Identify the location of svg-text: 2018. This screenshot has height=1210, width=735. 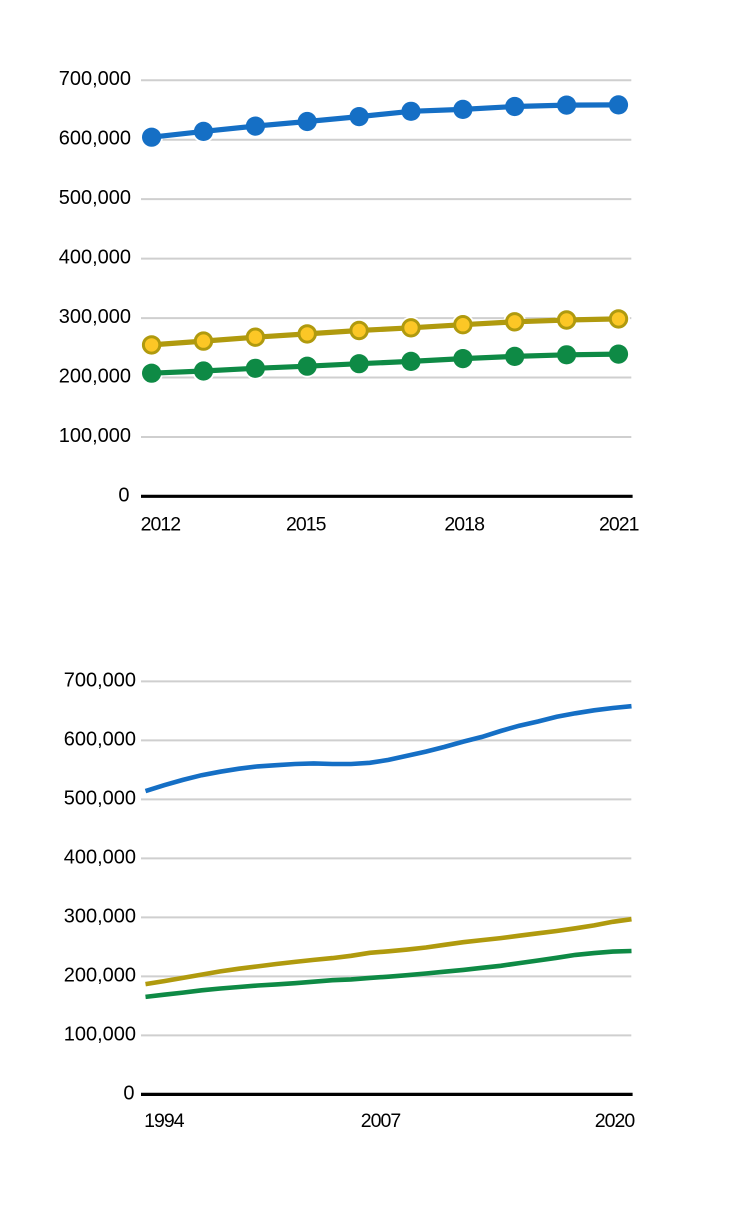
(464, 524).